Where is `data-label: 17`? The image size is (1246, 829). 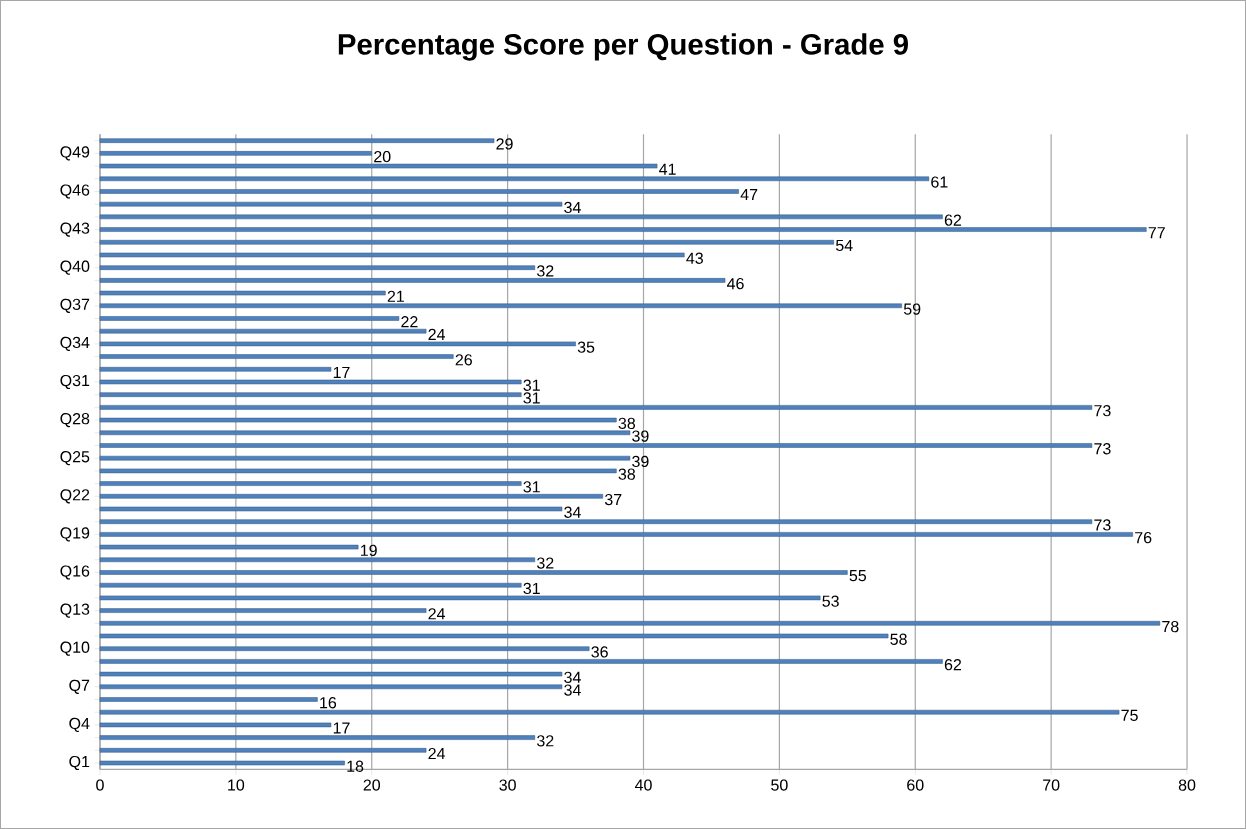
data-label: 17 is located at coordinates (341, 728).